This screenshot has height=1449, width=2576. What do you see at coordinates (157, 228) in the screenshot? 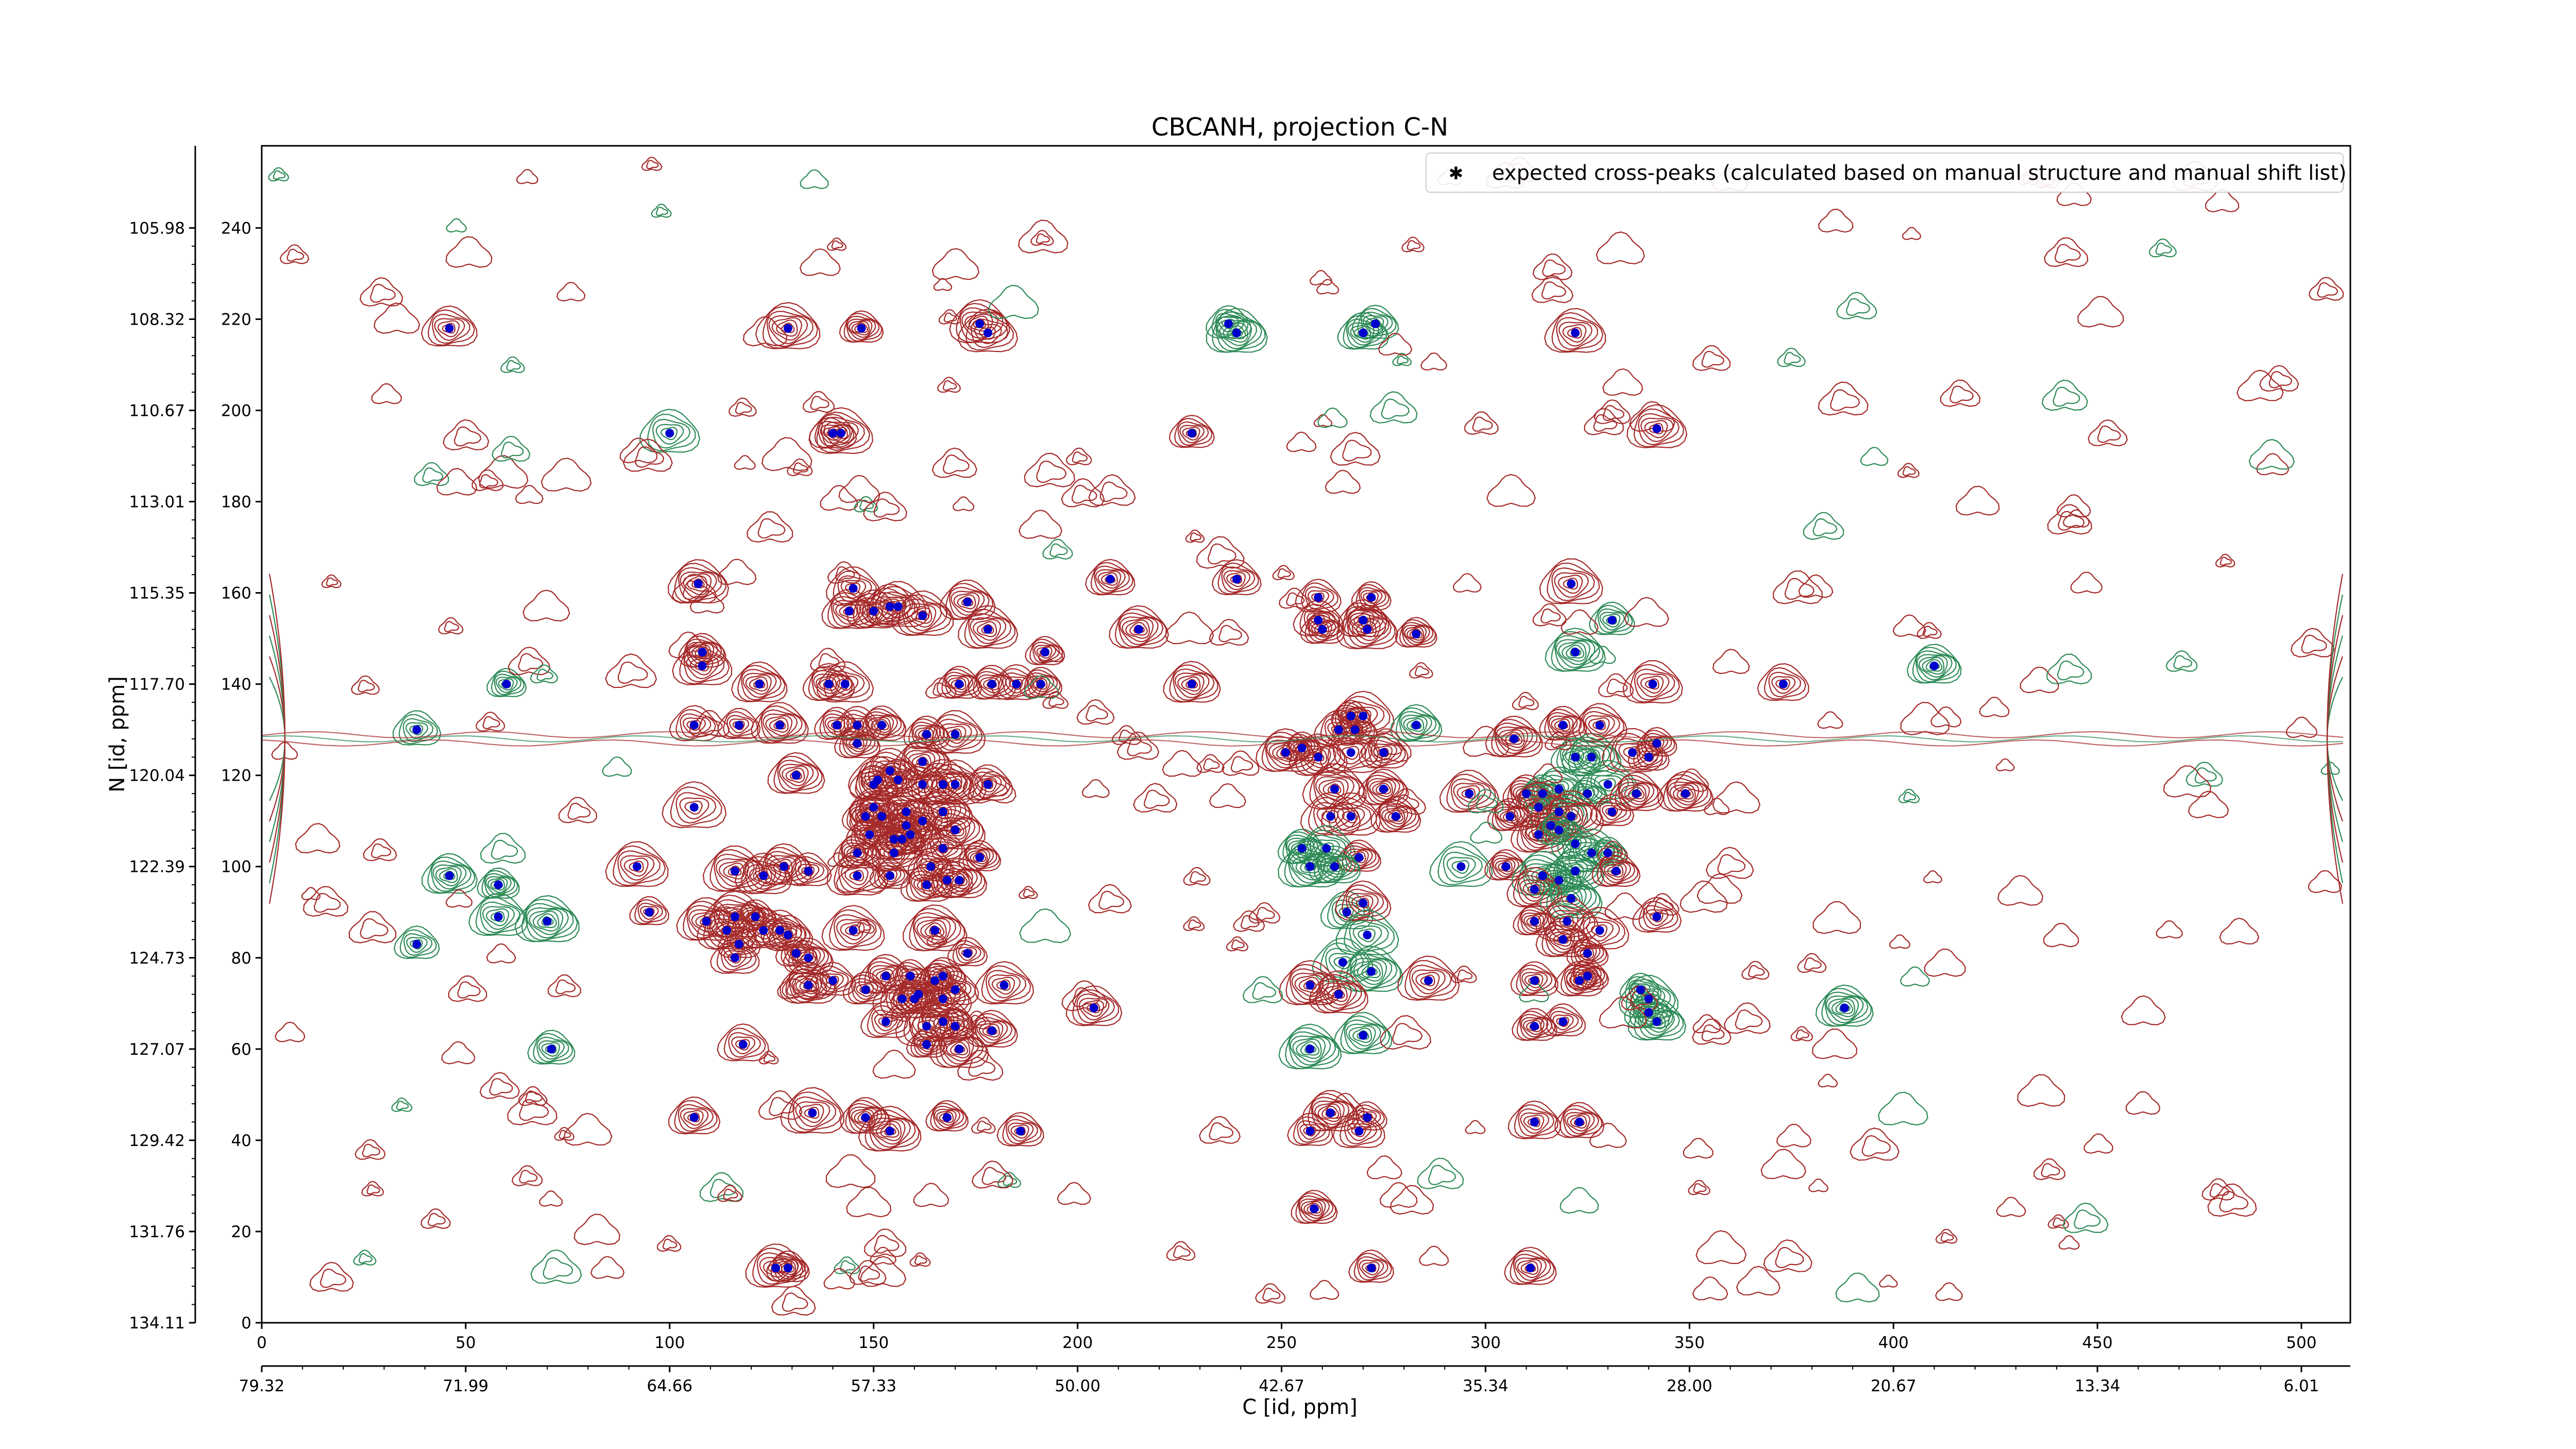
I see `y-ppm-tick-label: 105.98` at bounding box center [157, 228].